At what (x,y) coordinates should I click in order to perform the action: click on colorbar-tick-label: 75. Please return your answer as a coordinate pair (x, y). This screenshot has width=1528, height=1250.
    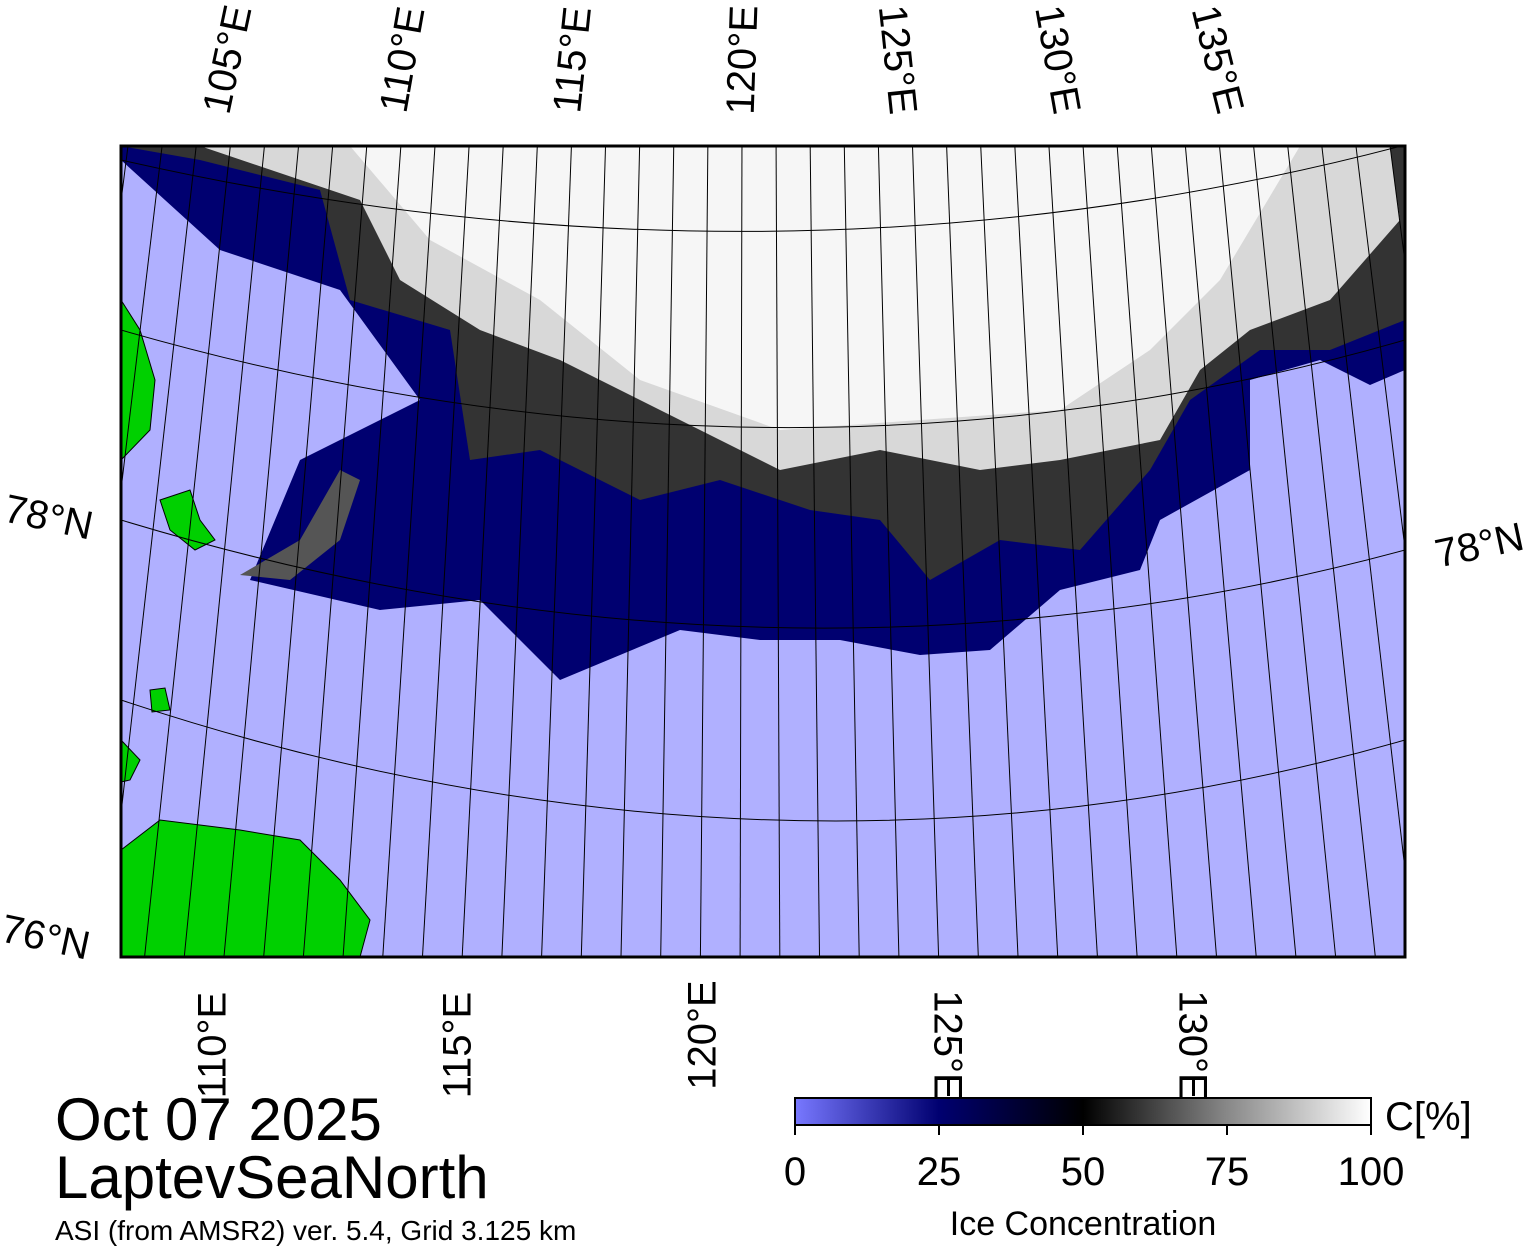
    Looking at the image, I should click on (1227, 1172).